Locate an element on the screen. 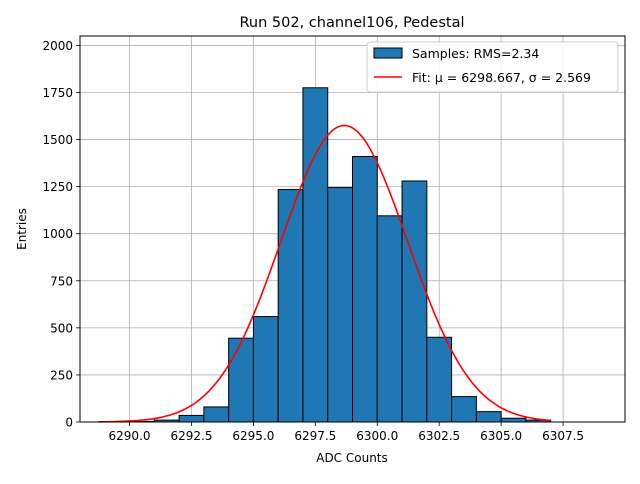 The image size is (640, 484). y-tick-label: 0 is located at coordinates (69, 423).